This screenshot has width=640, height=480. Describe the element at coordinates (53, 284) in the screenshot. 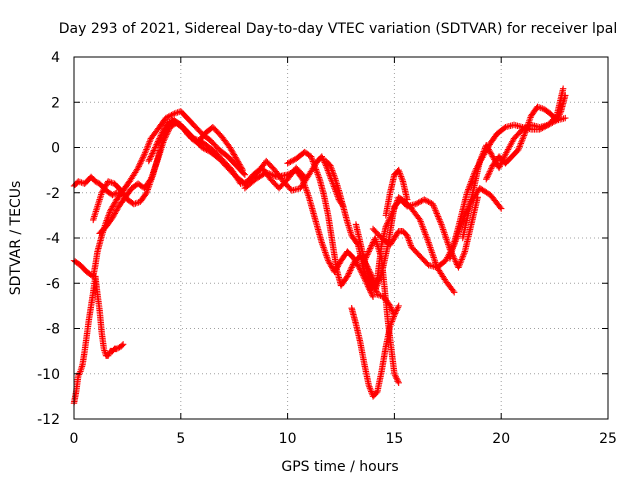

I see `y-tick-label: -6` at that location.